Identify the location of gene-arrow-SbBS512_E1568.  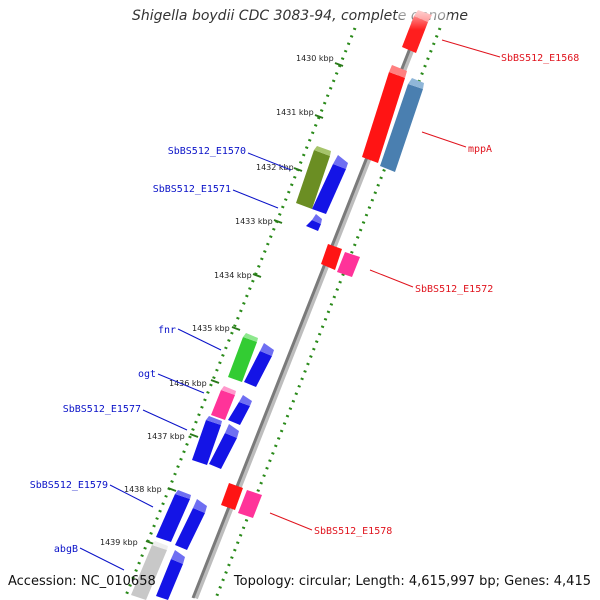
(423, 26).